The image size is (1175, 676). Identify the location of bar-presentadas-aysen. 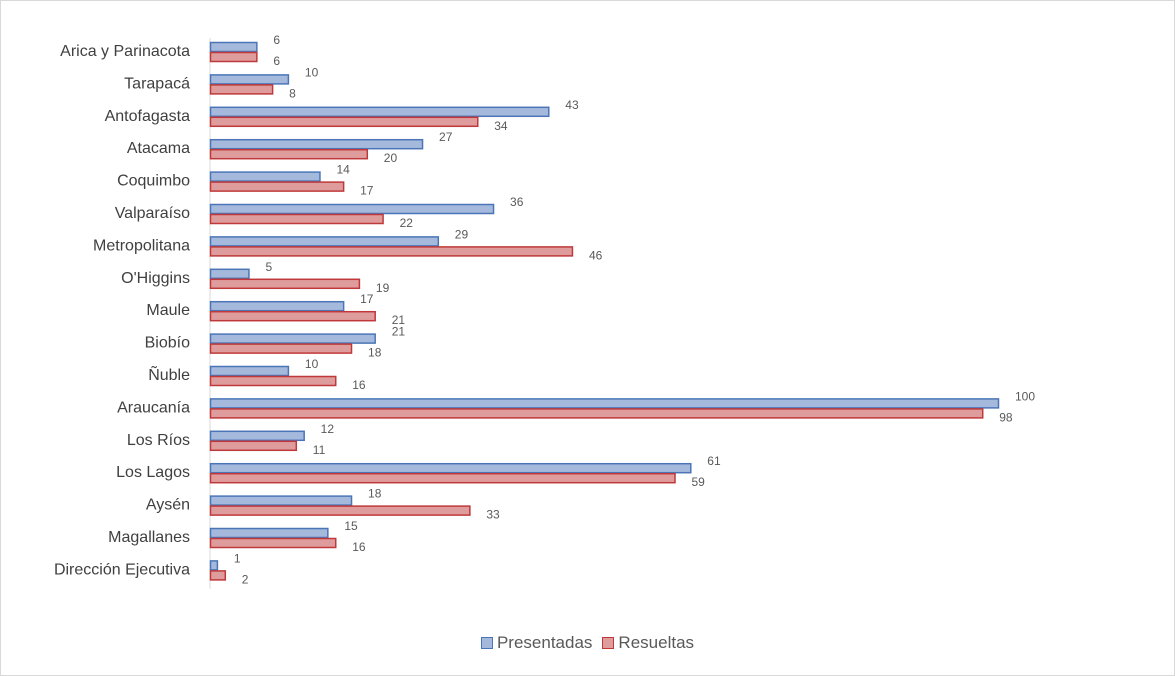
(281, 500).